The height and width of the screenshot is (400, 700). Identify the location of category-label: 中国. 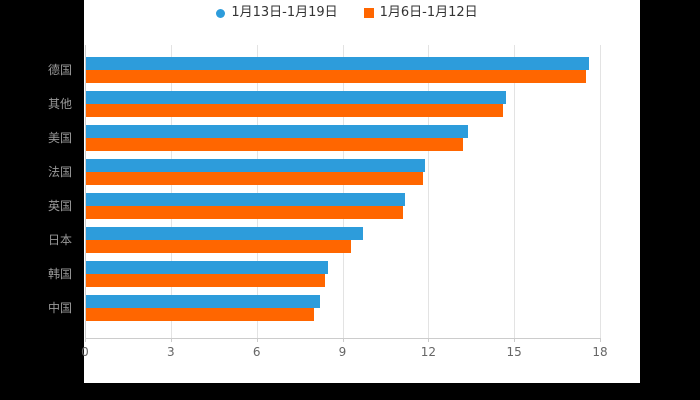
(59, 308).